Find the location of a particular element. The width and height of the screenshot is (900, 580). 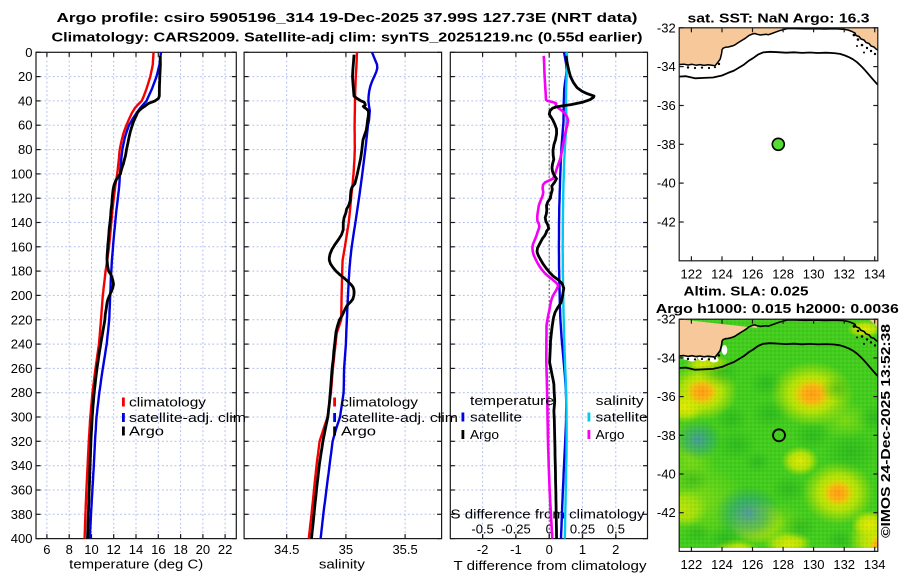

svg-text: 320 is located at coordinates (22, 441).